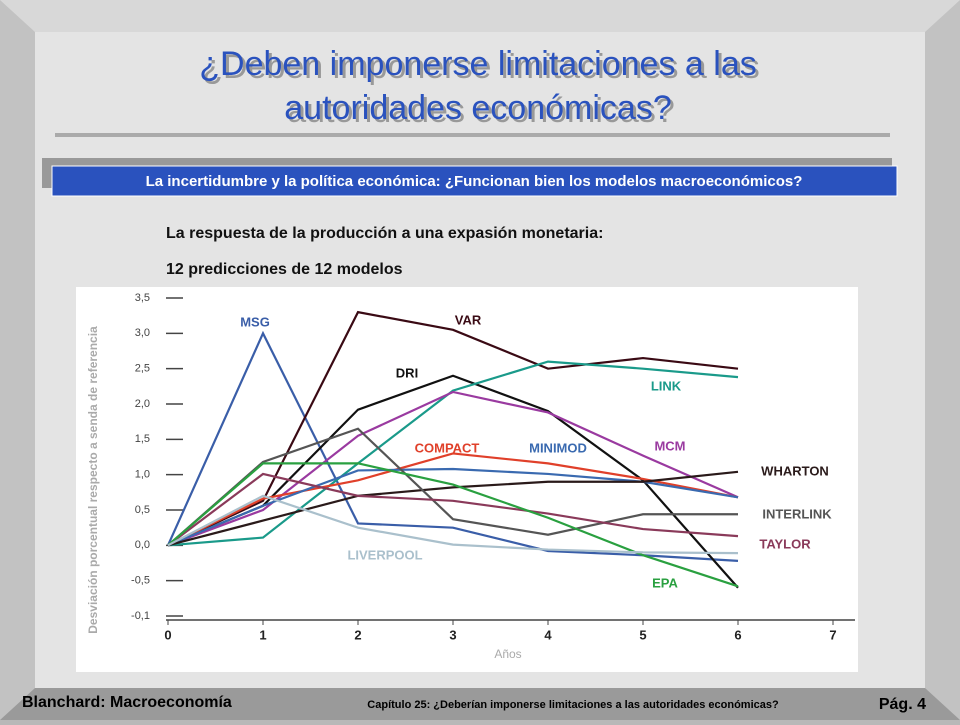 The width and height of the screenshot is (960, 725). Describe the element at coordinates (452, 634) in the screenshot. I see `x-tick-label: 3` at that location.